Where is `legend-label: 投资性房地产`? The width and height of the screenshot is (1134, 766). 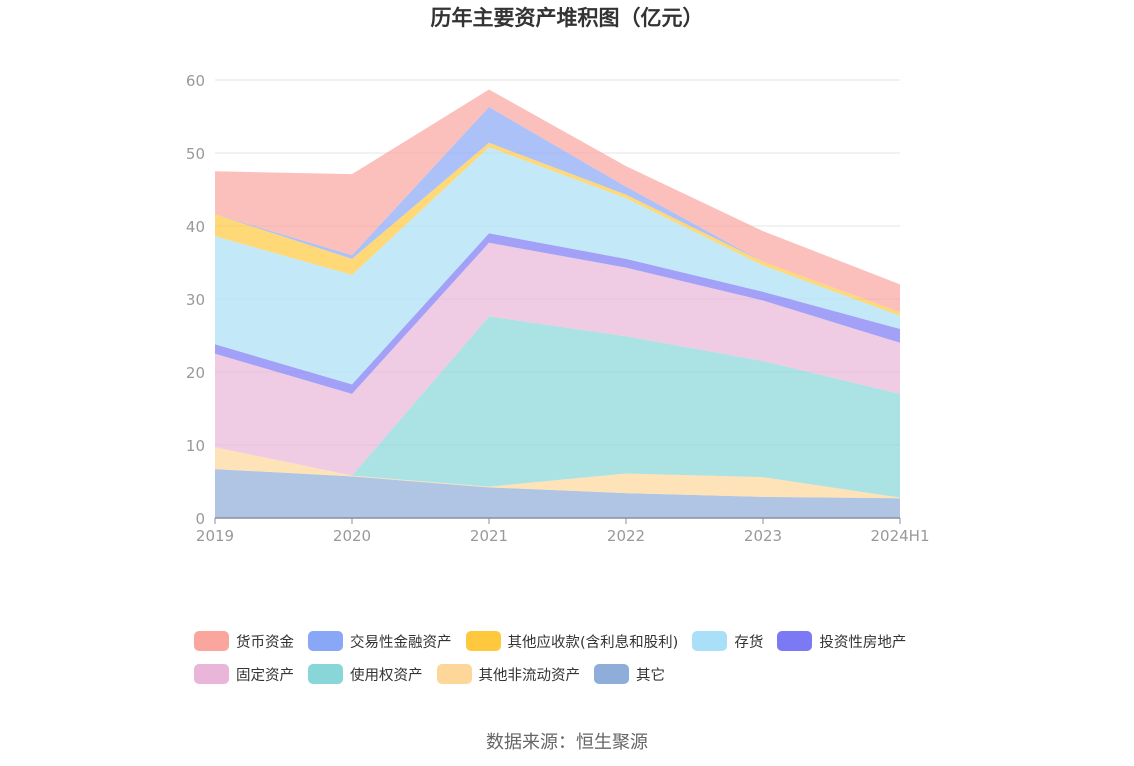
legend-label: 投资性房地产 is located at coordinates (863, 642).